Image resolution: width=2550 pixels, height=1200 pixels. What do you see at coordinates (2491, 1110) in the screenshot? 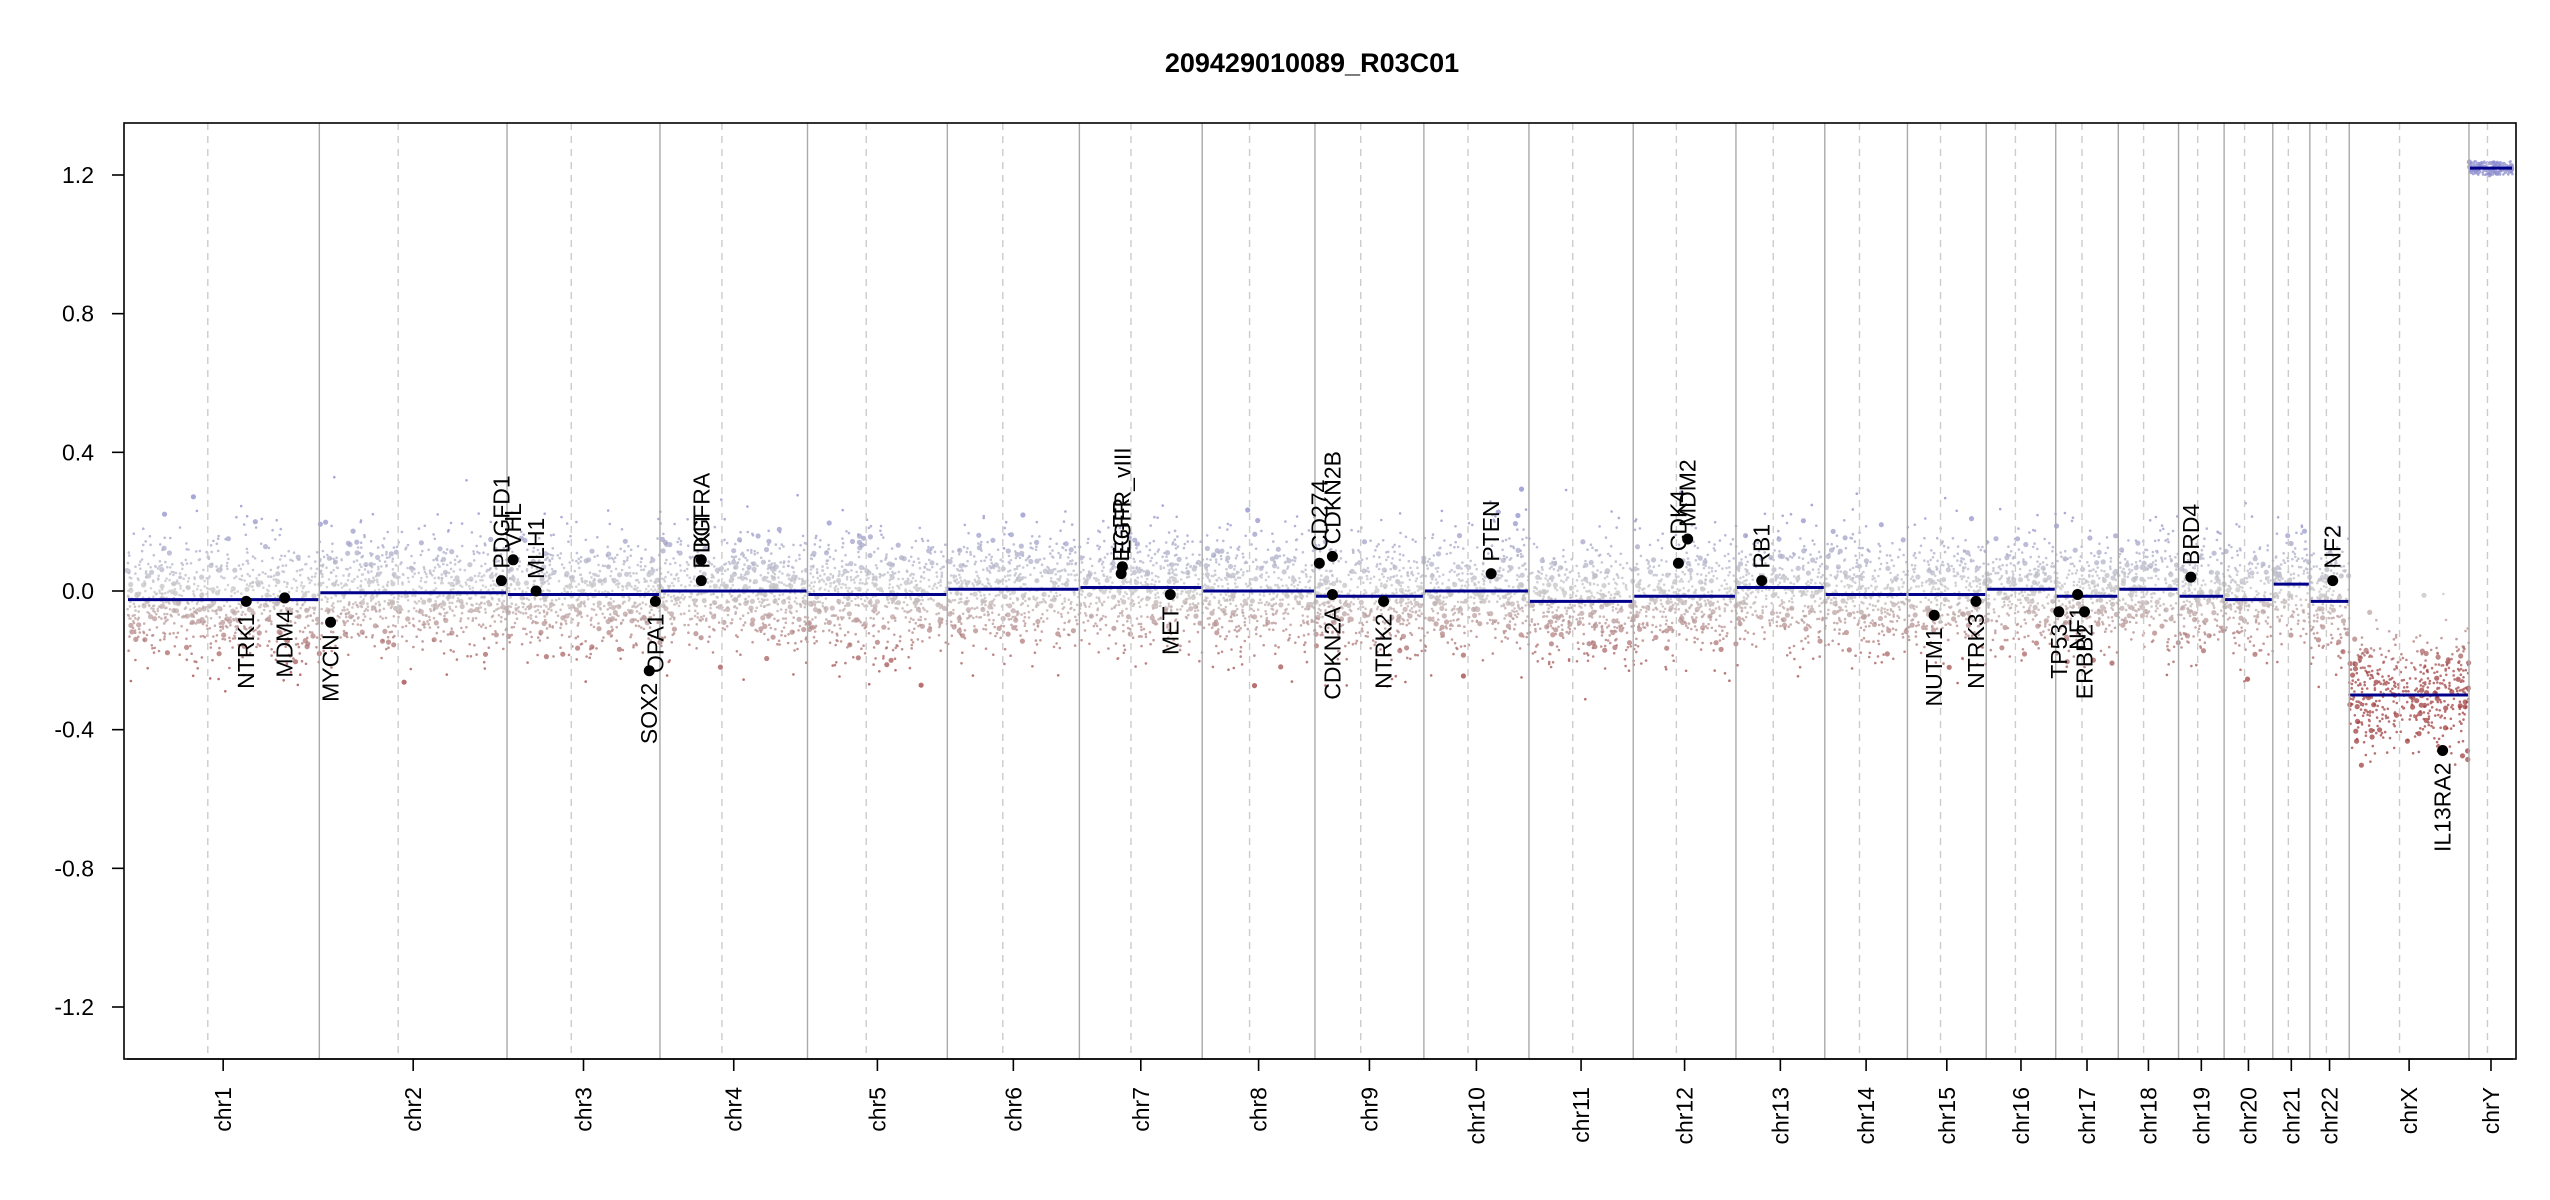
I see `x-tick-label: chrY` at bounding box center [2491, 1110].